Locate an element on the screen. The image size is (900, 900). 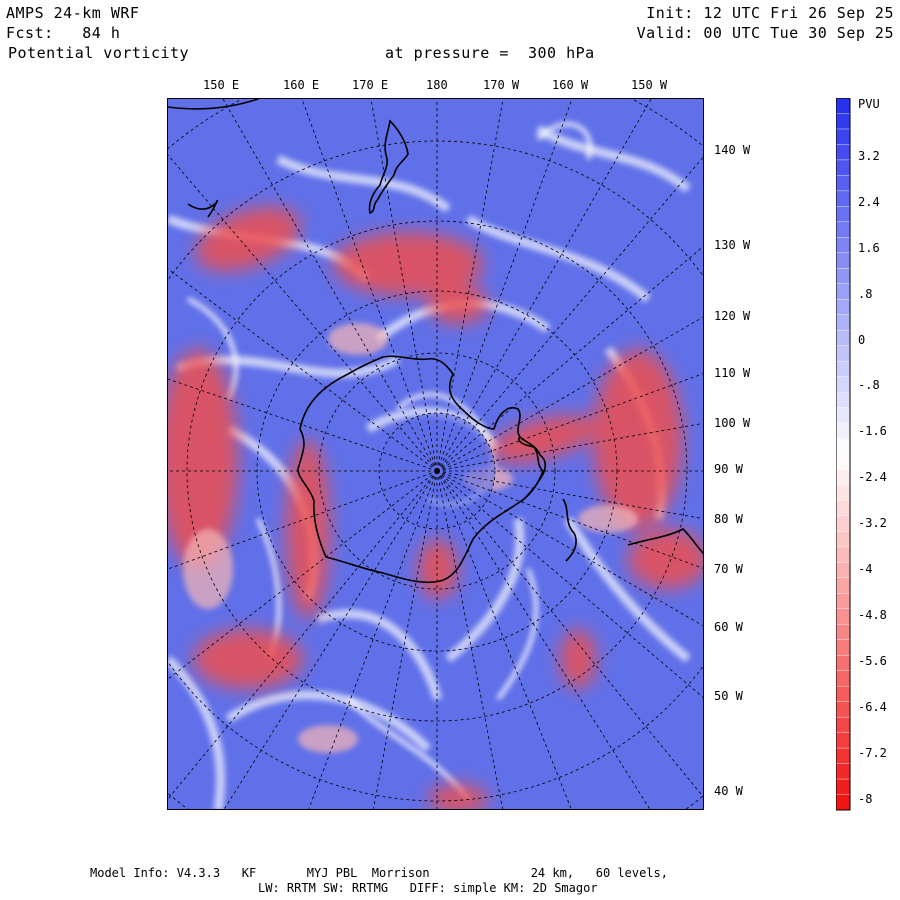
colorbar-label: -4 is located at coordinates (865, 569).